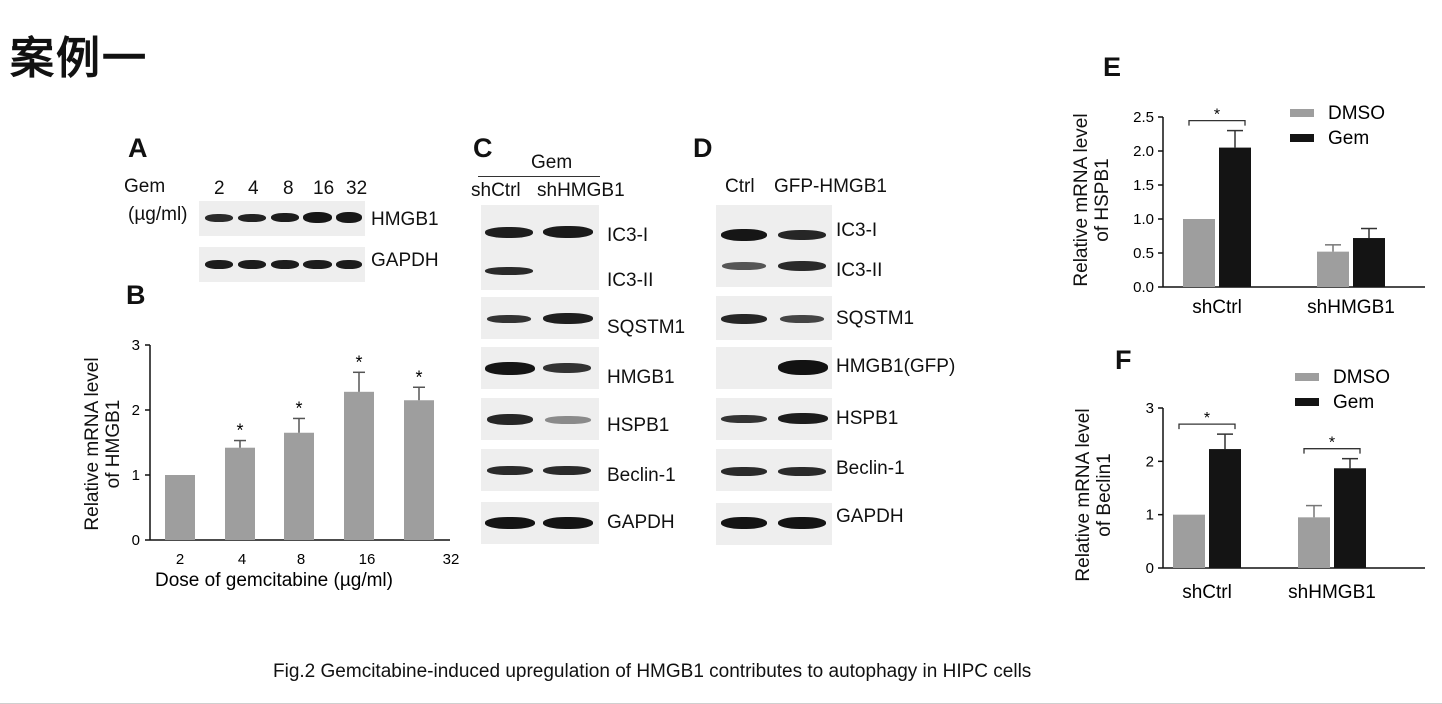 Image resolution: width=1442 pixels, height=704 pixels. What do you see at coordinates (1207, 592) in the screenshot?
I see `x-tick-label: shCtrl` at bounding box center [1207, 592].